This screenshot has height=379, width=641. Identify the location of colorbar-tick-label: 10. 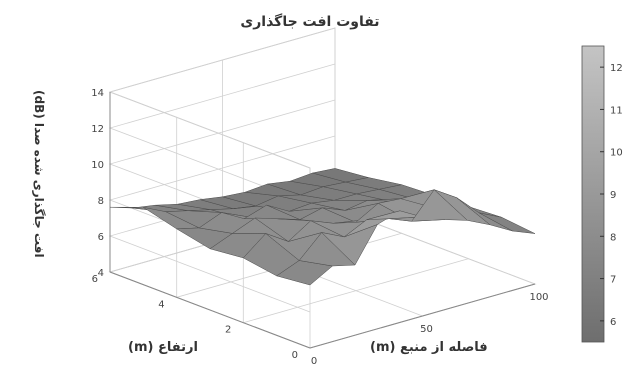
(616, 153).